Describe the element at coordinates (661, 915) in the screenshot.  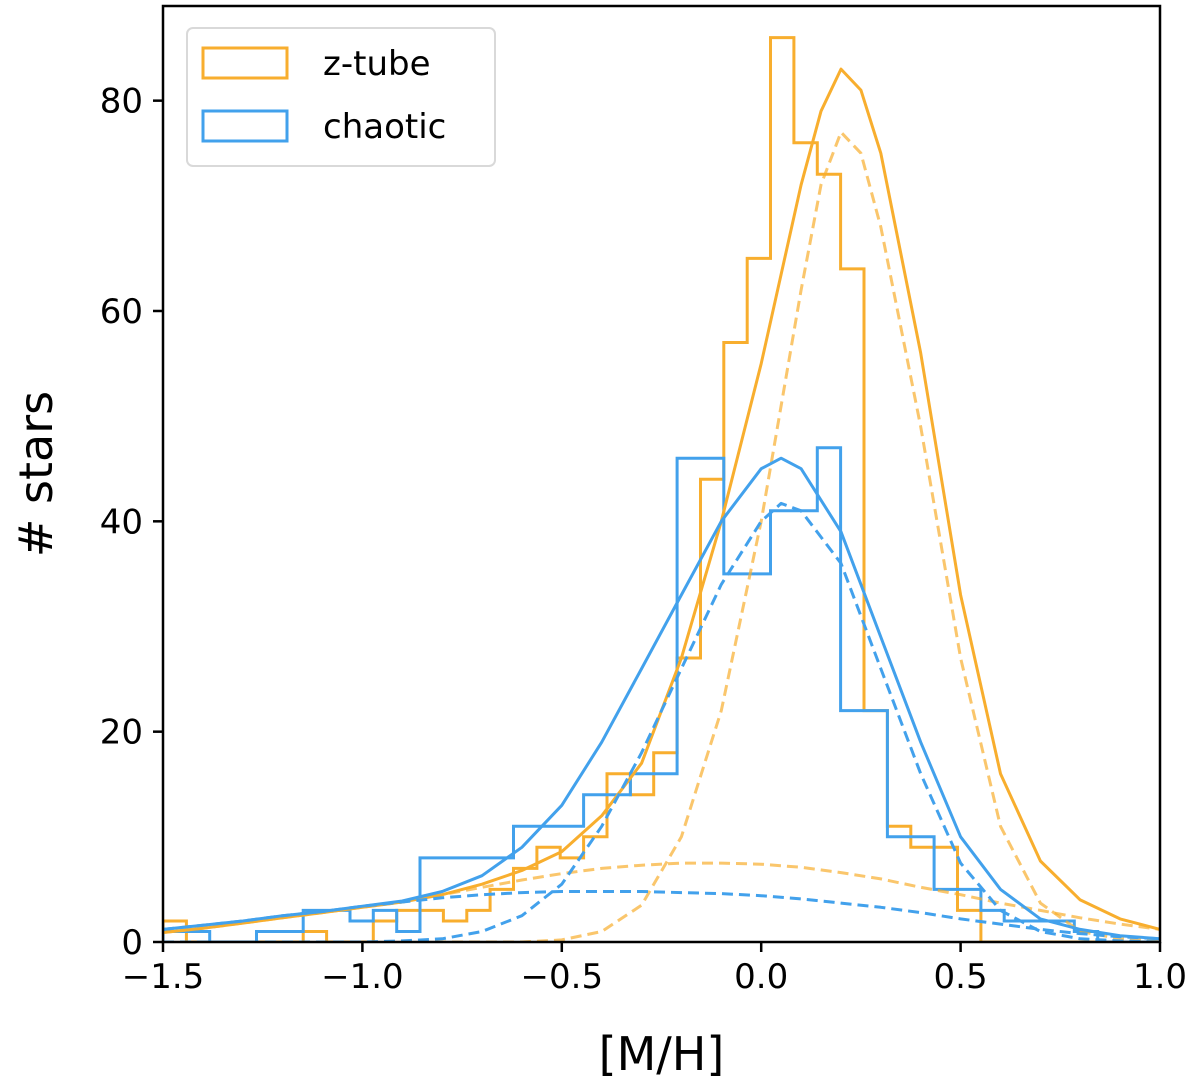
I see `fit-curve-chaotic-dashed-wide` at that location.